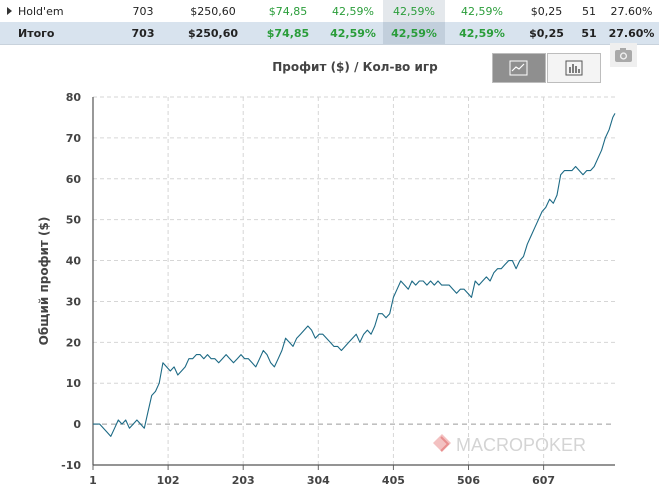 The height and width of the screenshot is (495, 659). I want to click on chart-title: Профит ($) / Кол-во игр, so click(355, 67).